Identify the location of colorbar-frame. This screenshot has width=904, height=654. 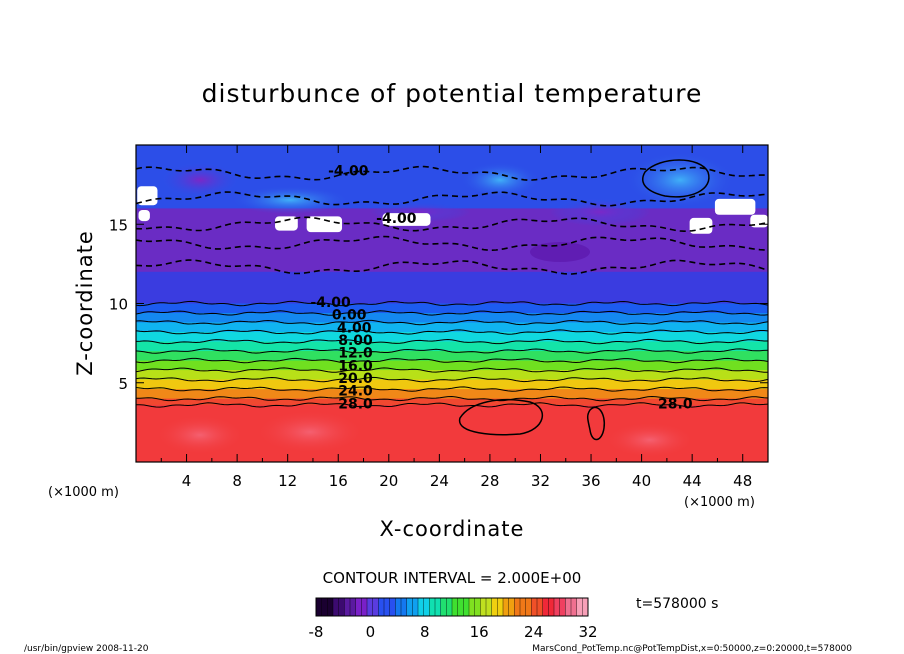
(452, 607).